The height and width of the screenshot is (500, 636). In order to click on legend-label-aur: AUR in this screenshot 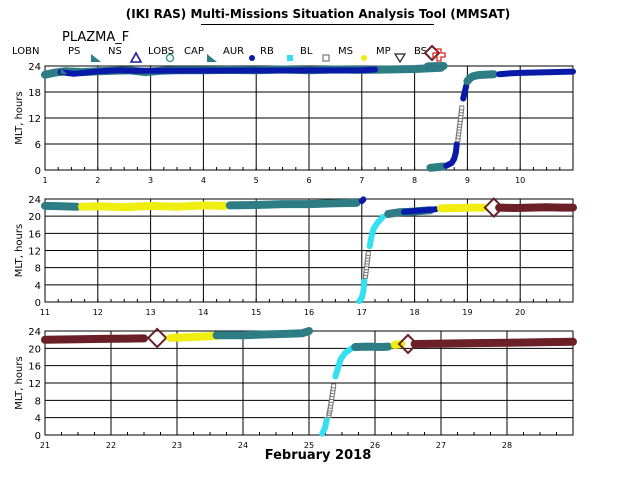, I will do `click(234, 51)`.